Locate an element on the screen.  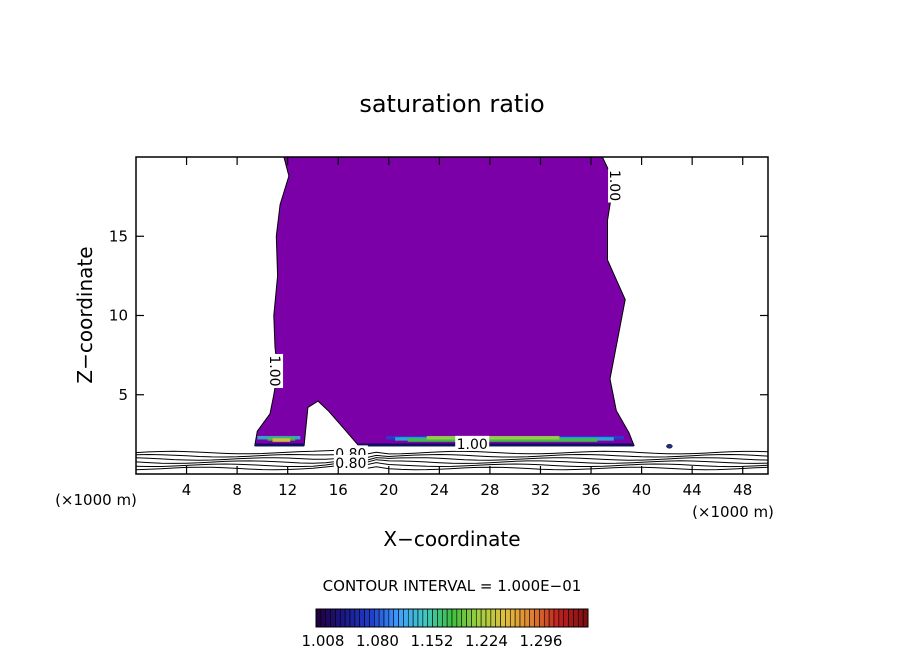
x-tick-label: 12 is located at coordinates (287, 490).